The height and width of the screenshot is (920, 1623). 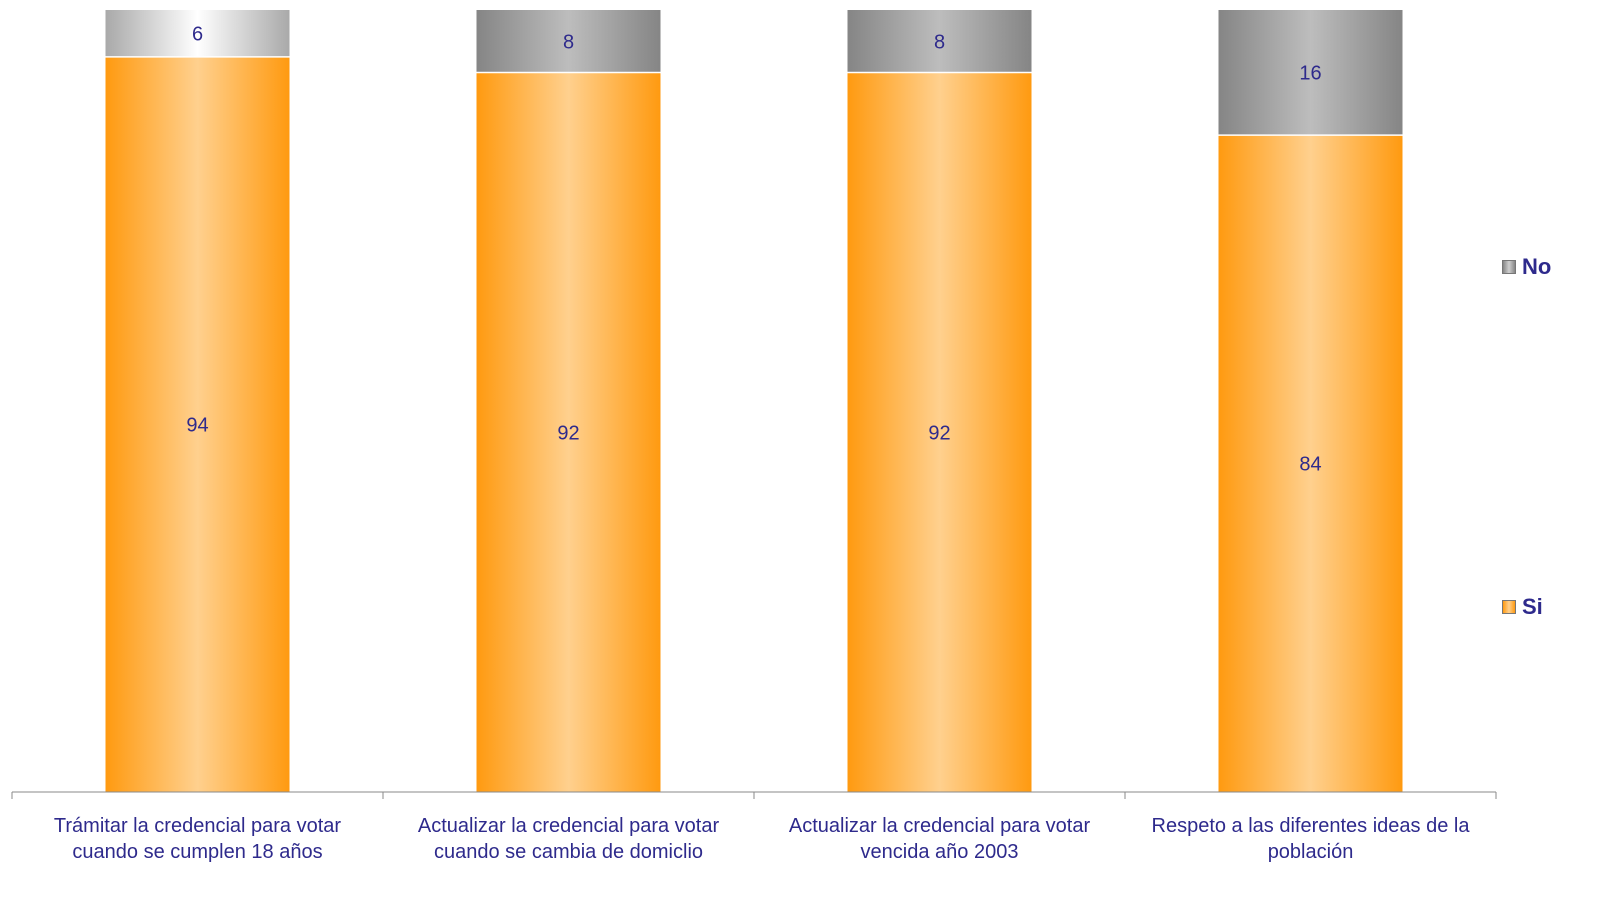 I want to click on data-label-si-4: 84, so click(x=1310, y=465).